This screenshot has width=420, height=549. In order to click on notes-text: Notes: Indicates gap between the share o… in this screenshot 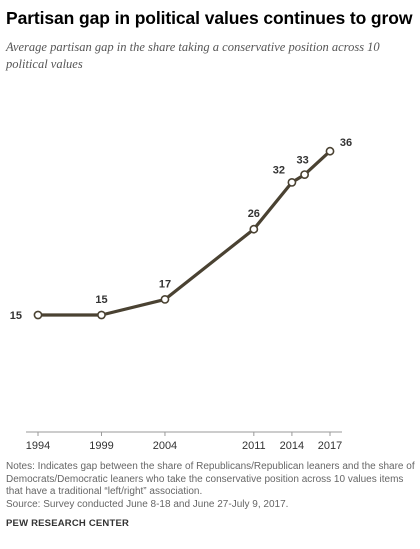, I will do `click(210, 479)`.